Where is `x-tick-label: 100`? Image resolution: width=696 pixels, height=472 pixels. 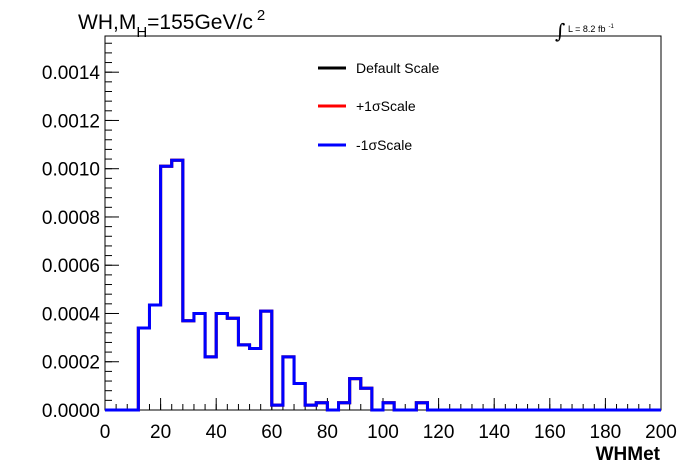 x-tick-label: 100 is located at coordinates (383, 432).